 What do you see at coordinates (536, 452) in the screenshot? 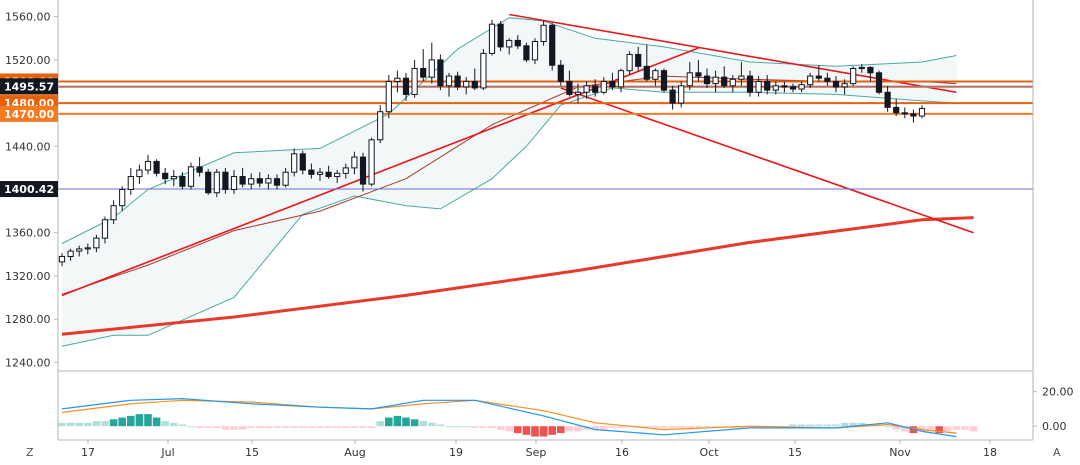
I see `time-tick-label-5: Sep` at bounding box center [536, 452].